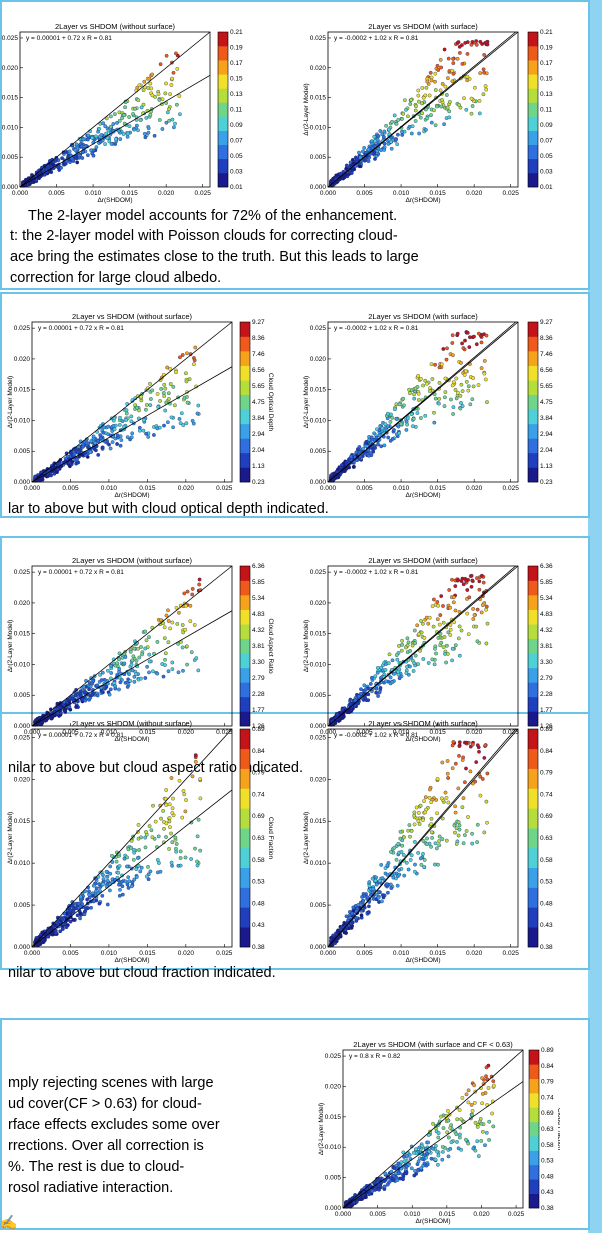  What do you see at coordinates (437, 488) in the screenshot?
I see `x-tick-label: 0.015` at bounding box center [437, 488].